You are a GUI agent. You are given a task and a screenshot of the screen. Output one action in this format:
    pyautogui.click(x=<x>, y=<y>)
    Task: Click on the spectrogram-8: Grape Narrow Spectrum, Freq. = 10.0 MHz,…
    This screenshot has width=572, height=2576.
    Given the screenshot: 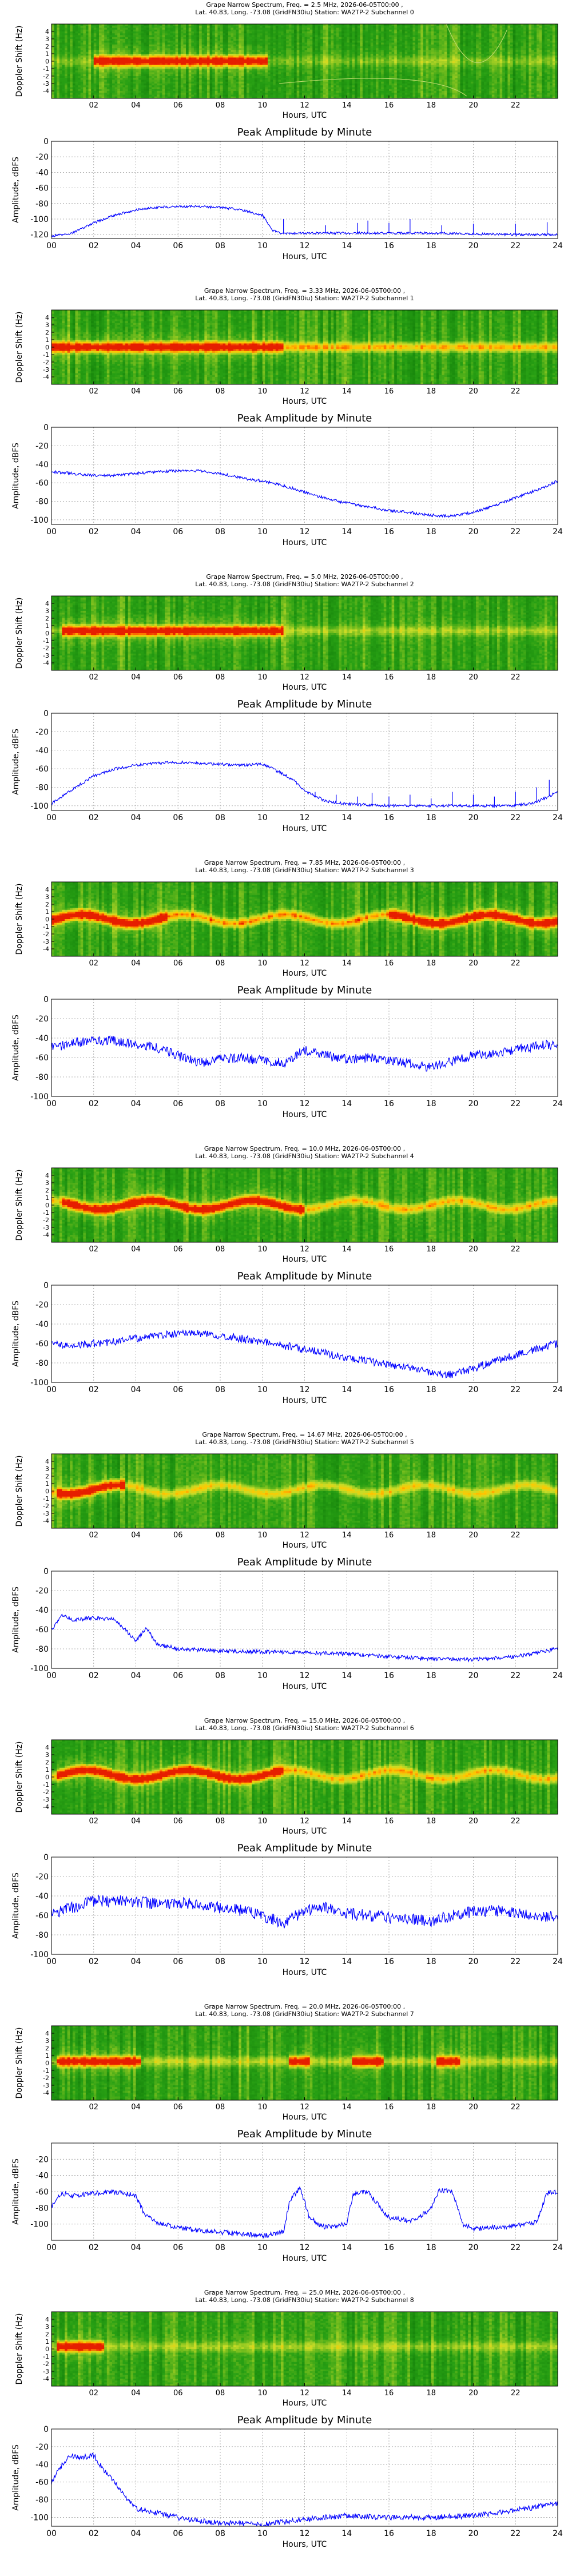 What is the action you would take?
    pyautogui.click(x=286, y=1204)
    